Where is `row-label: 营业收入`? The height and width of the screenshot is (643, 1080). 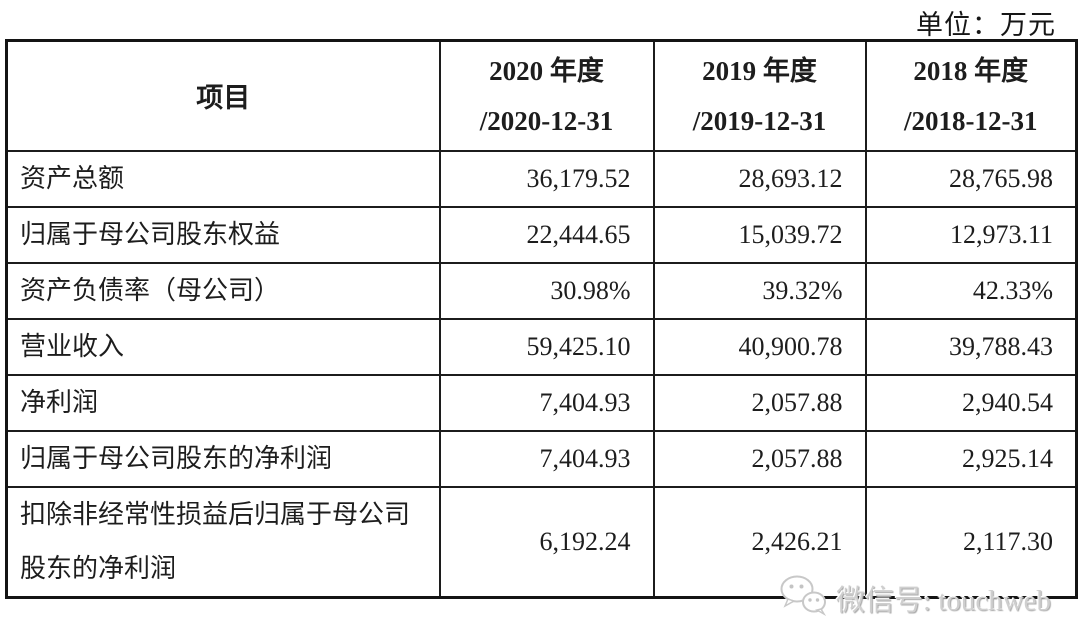
row-label: 营业收入 is located at coordinates (223, 346).